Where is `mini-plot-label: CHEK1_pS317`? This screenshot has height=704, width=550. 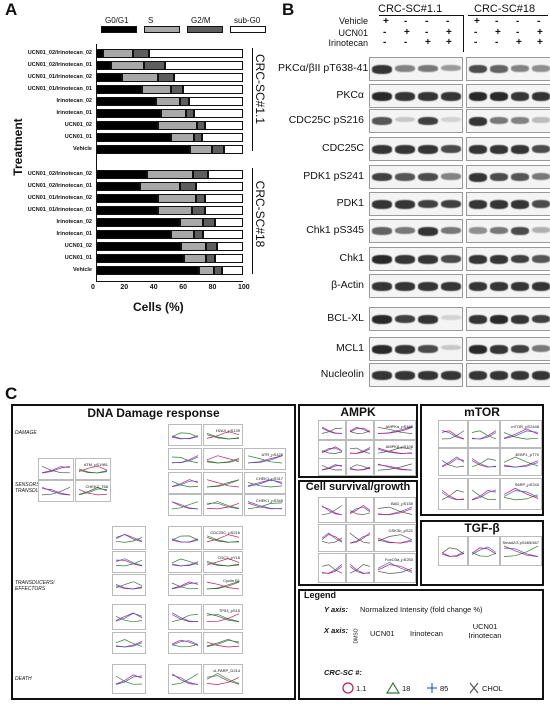 mini-plot-label: CHEK1_pS317 is located at coordinates (269, 478).